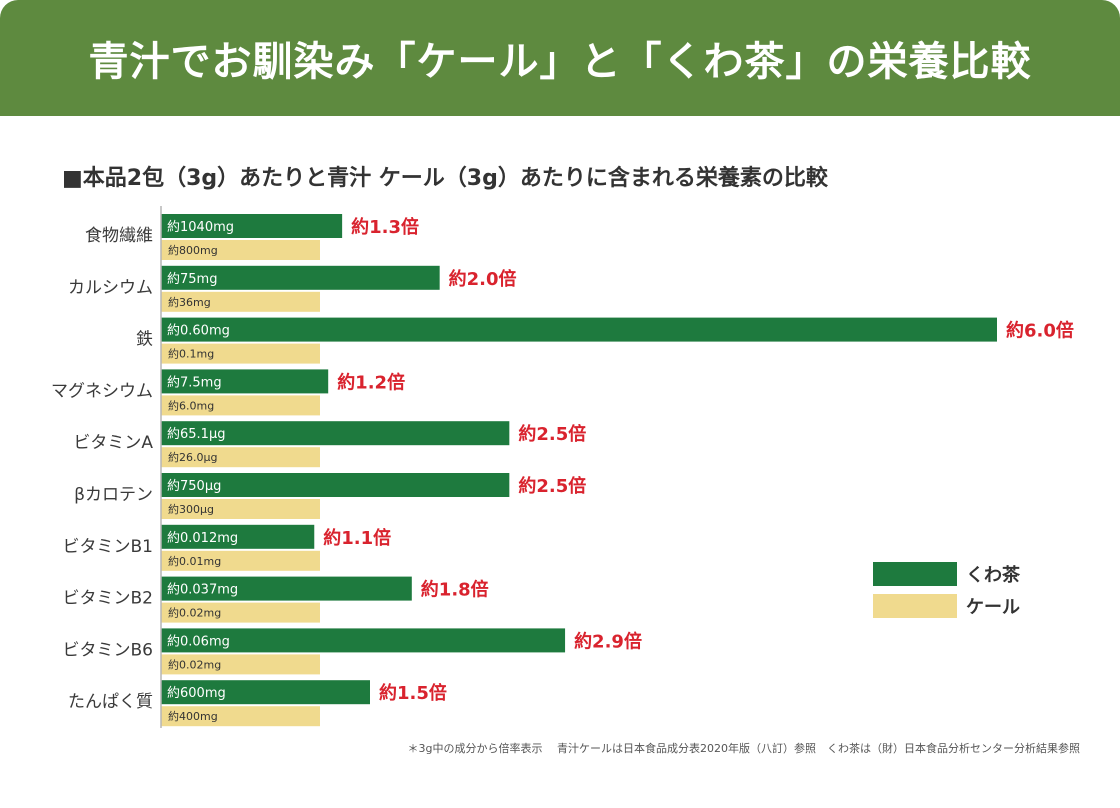 The height and width of the screenshot is (808, 1120). What do you see at coordinates (113, 443) in the screenshot?
I see `category-label: ビタミンA` at bounding box center [113, 443].